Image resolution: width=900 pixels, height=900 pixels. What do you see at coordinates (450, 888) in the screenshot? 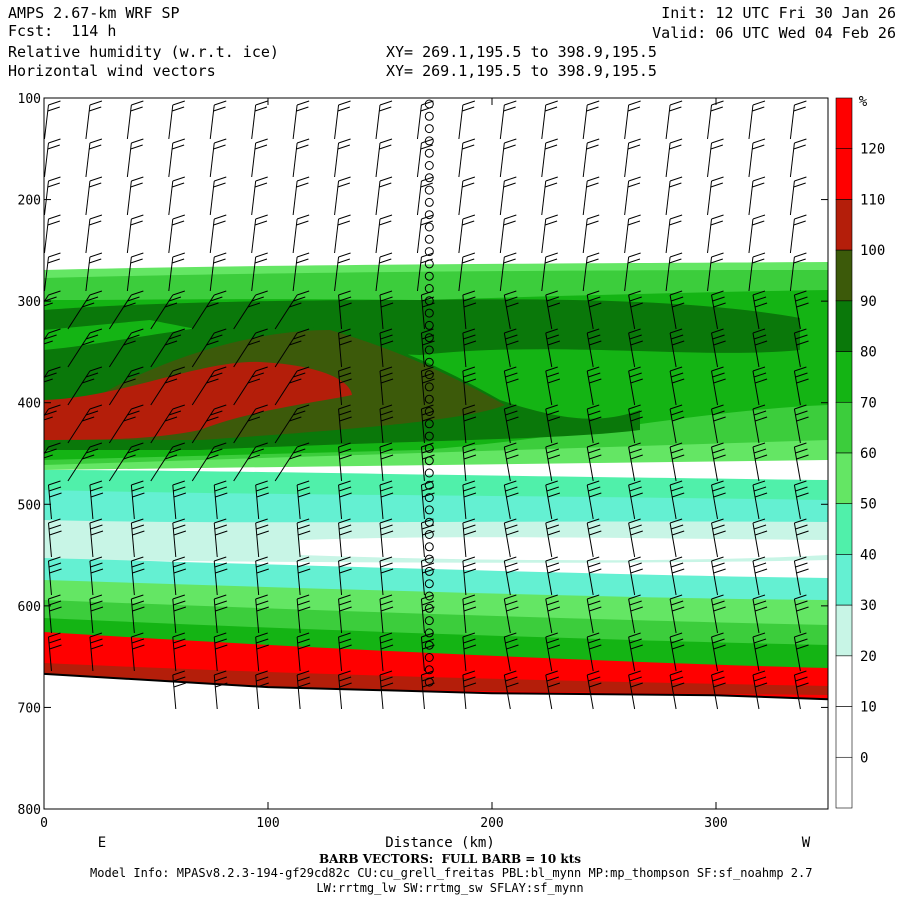
I see `model-info-2: LW:rrtmg_lw SW:rrtmg_sw SFLAY:sf_mynn` at bounding box center [450, 888].